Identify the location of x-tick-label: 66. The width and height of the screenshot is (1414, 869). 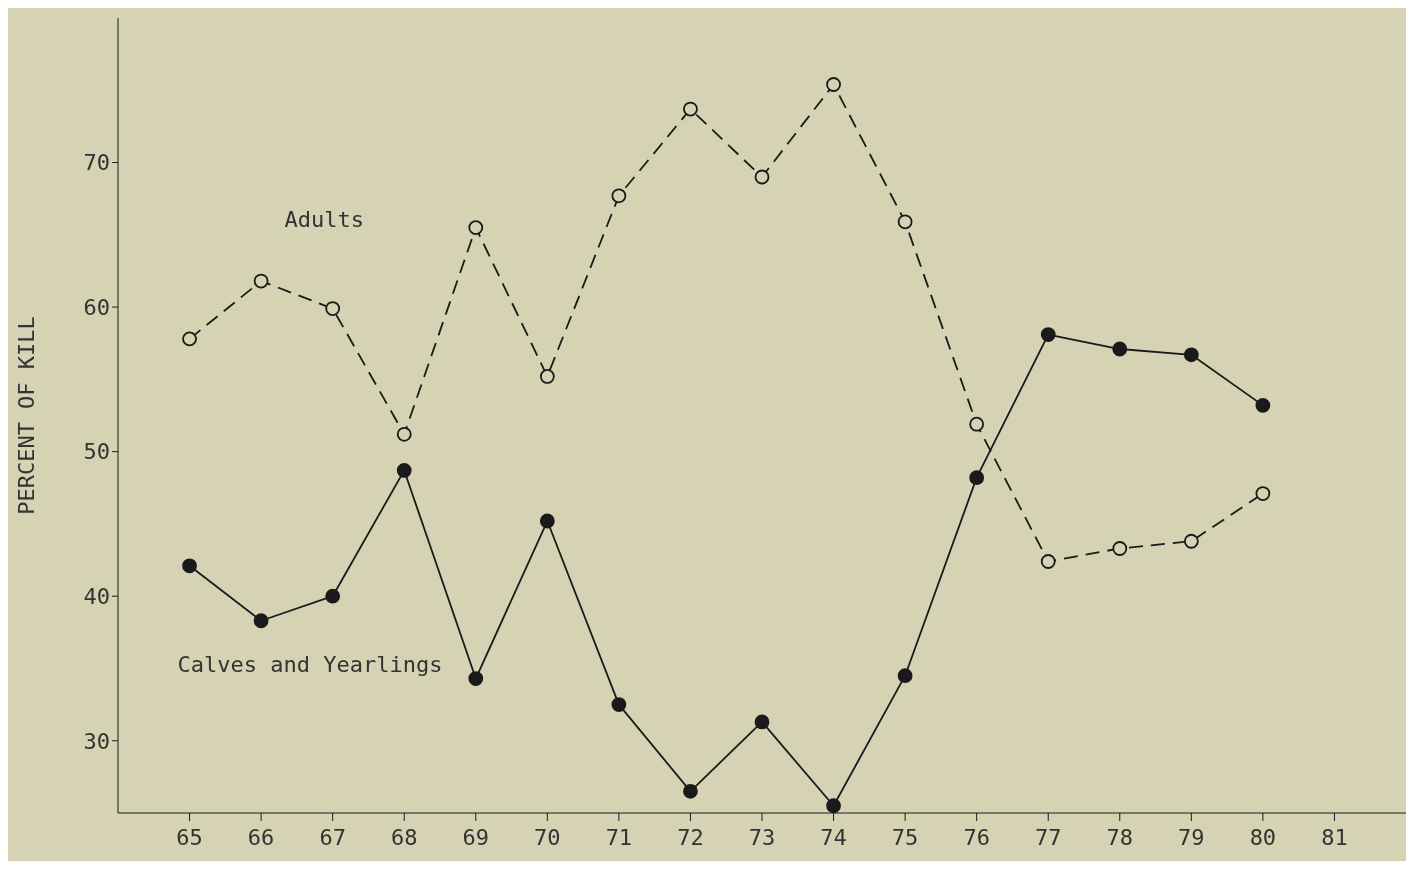
(261, 837).